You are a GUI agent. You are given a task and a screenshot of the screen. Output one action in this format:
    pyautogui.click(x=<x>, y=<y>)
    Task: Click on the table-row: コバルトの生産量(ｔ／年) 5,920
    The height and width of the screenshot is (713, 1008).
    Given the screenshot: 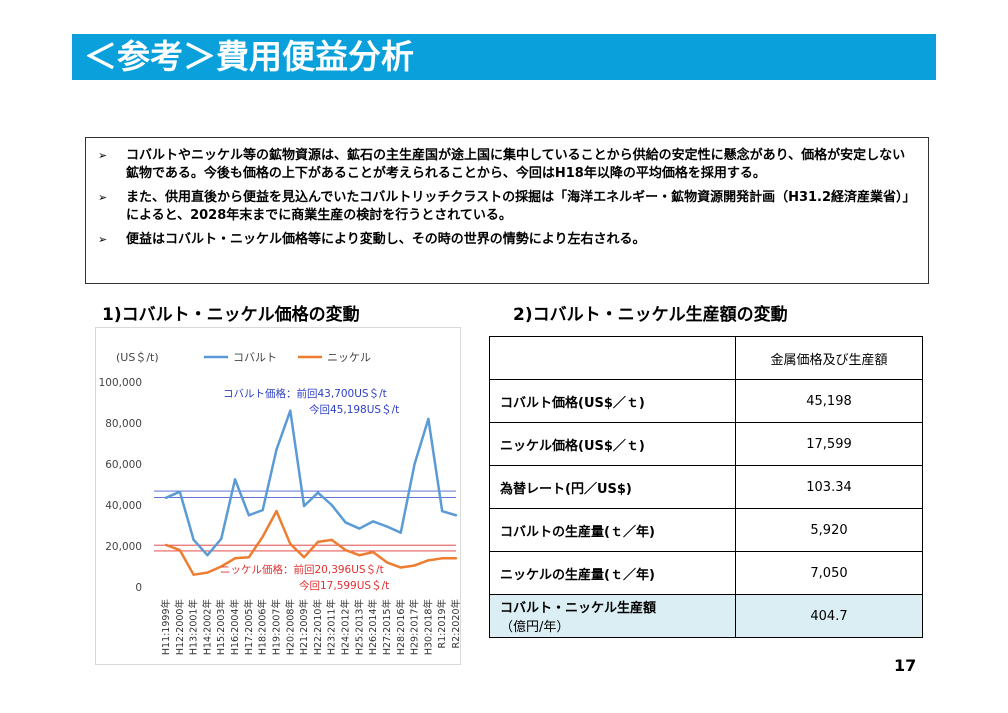 What is the action you would take?
    pyautogui.click(x=706, y=530)
    